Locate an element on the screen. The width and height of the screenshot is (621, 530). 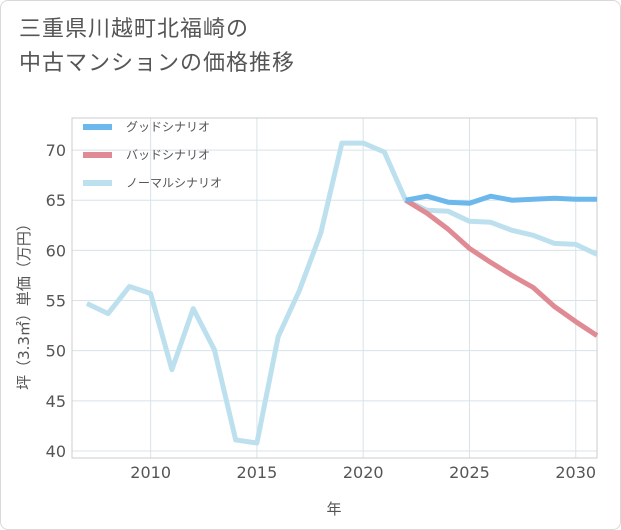
chart-title-line-2: 中古マンションの価格推移 is located at coordinates (157, 63).